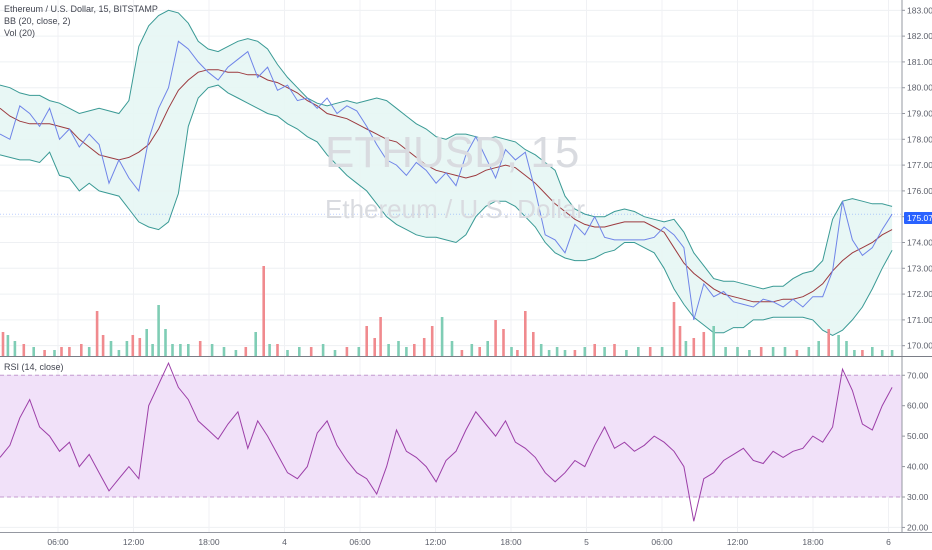 Image resolution: width=932 pixels, height=550 pixels. What do you see at coordinates (586, 542) in the screenshot?
I see `time-axis-tick: 5` at bounding box center [586, 542].